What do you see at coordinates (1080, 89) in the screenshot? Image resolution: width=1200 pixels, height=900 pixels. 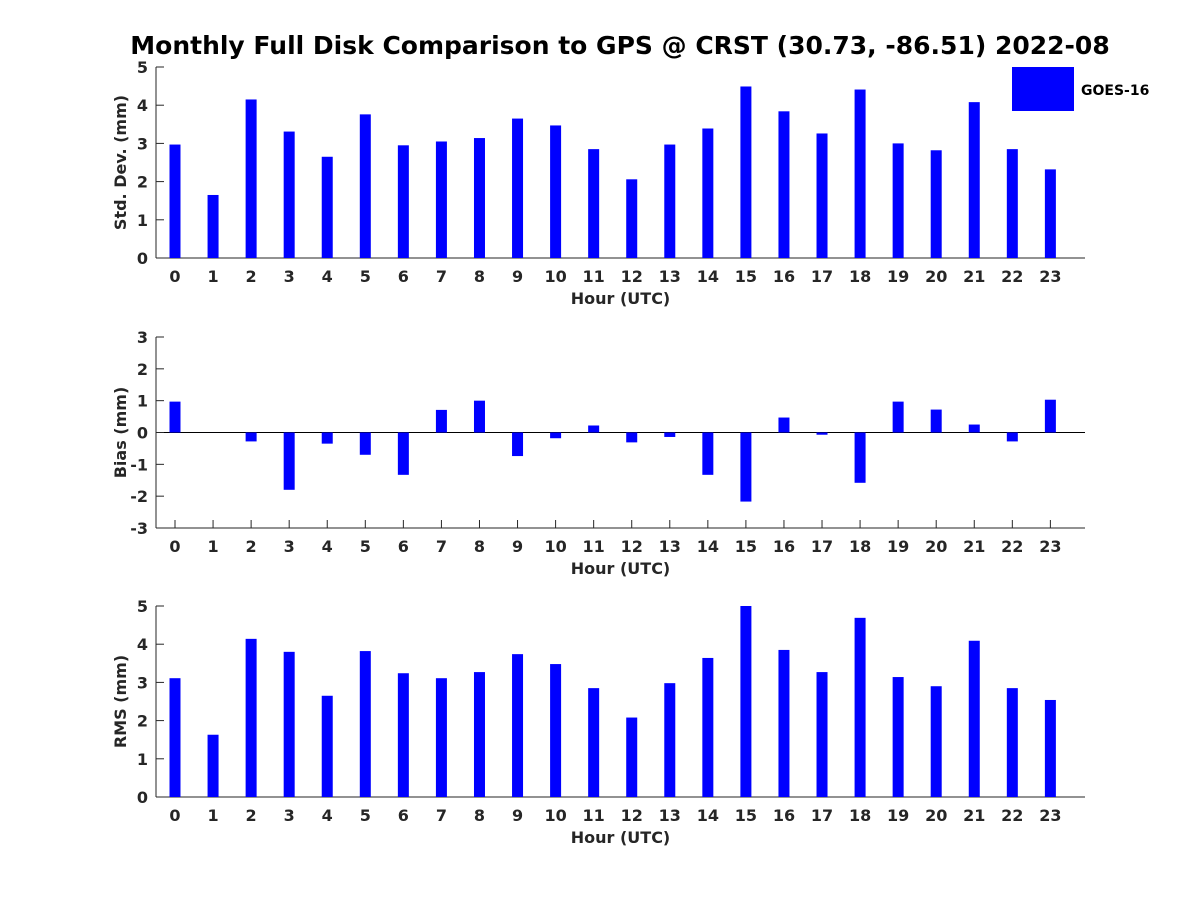 I see `legend: GOES-16` at bounding box center [1080, 89].